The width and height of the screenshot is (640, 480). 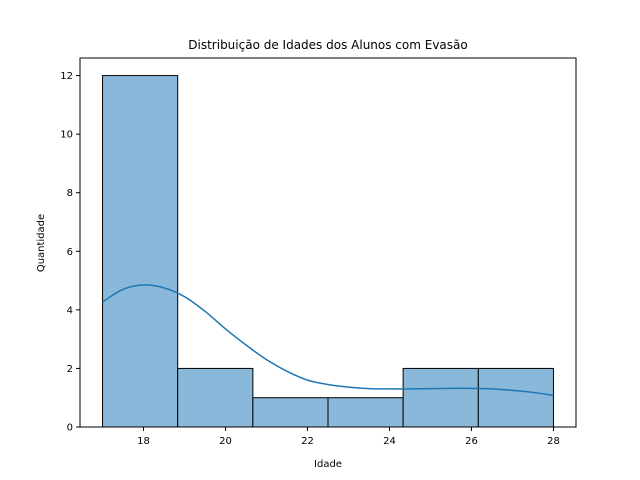 What do you see at coordinates (66, 135) in the screenshot?
I see `y-tick-label-10: 10` at bounding box center [66, 135].